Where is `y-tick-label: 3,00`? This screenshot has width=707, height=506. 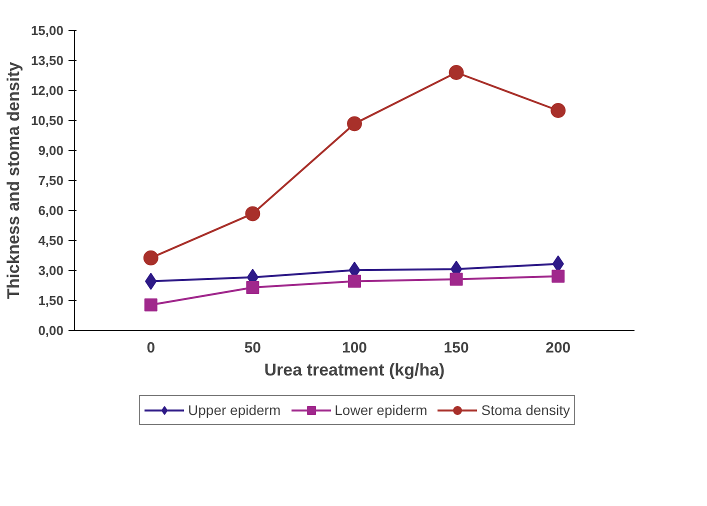 y-tick-label: 3,00 is located at coordinates (51, 270).